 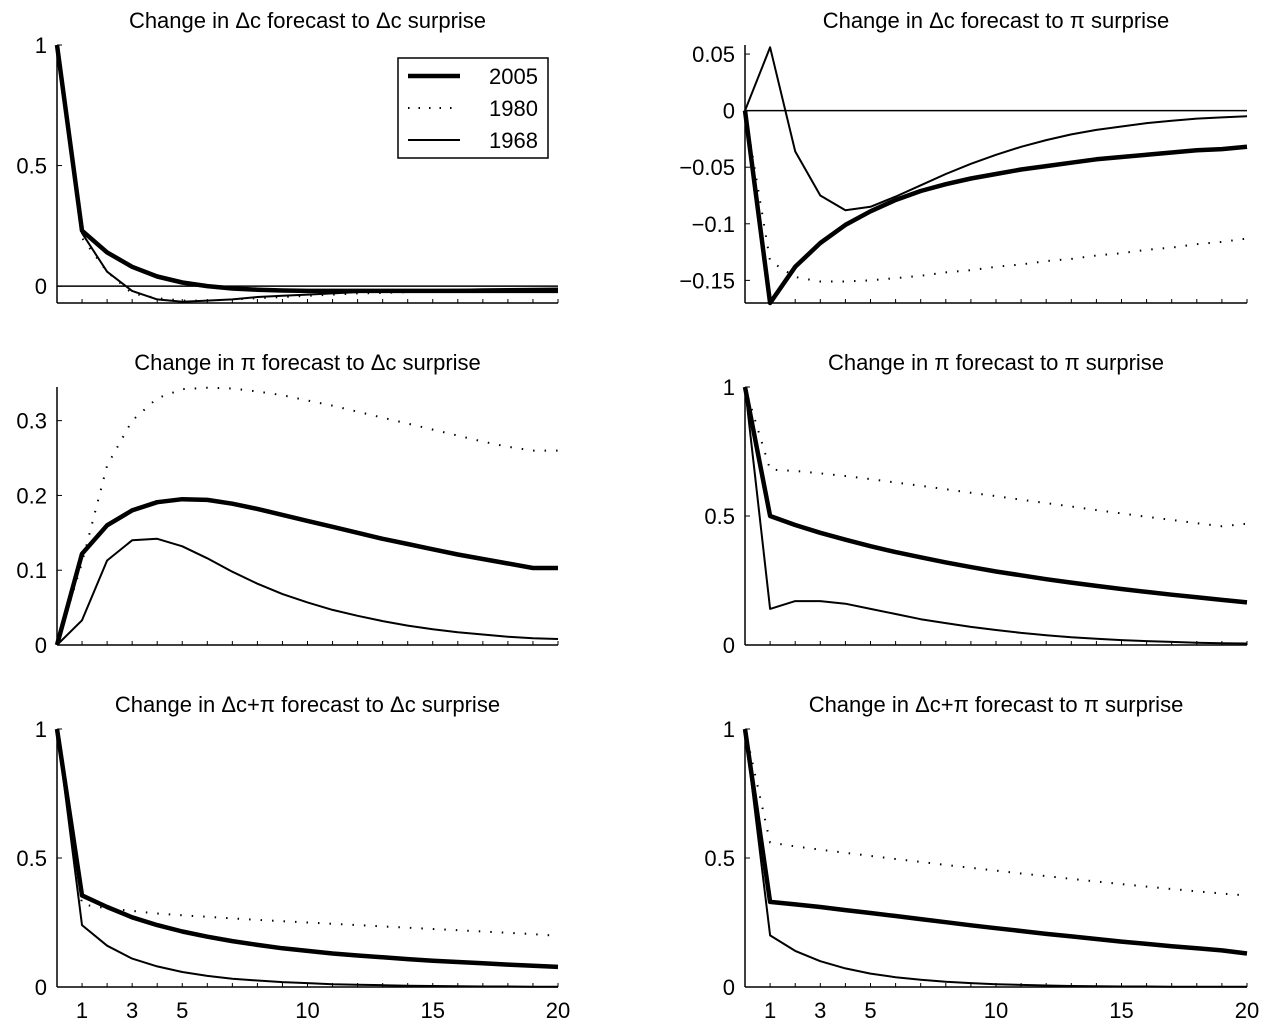 What do you see at coordinates (996, 20) in the screenshot?
I see `chart-title: Change in Δc forecast to π surprise` at bounding box center [996, 20].